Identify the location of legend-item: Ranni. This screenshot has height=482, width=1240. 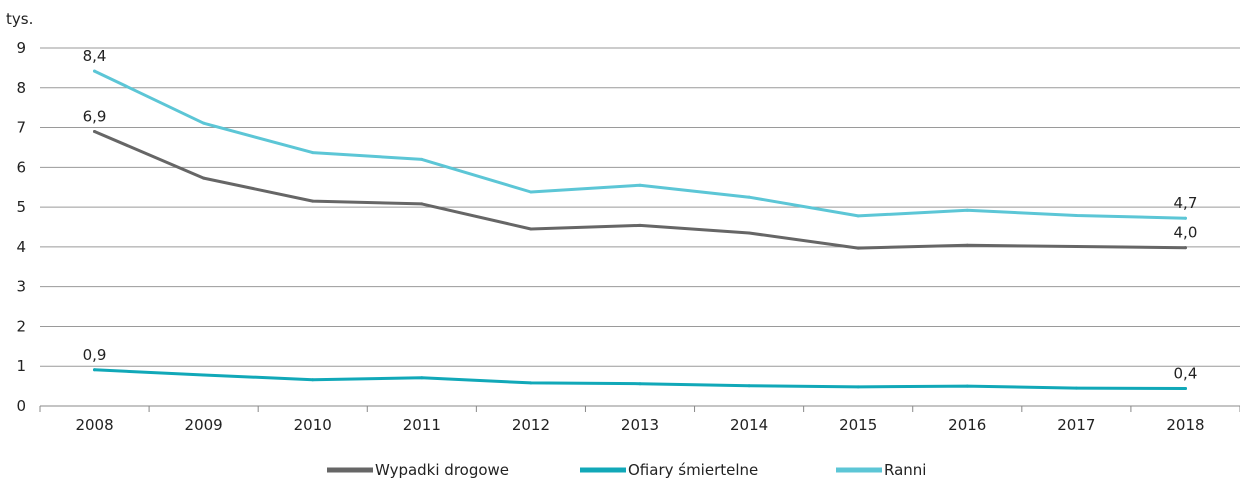
(881, 470).